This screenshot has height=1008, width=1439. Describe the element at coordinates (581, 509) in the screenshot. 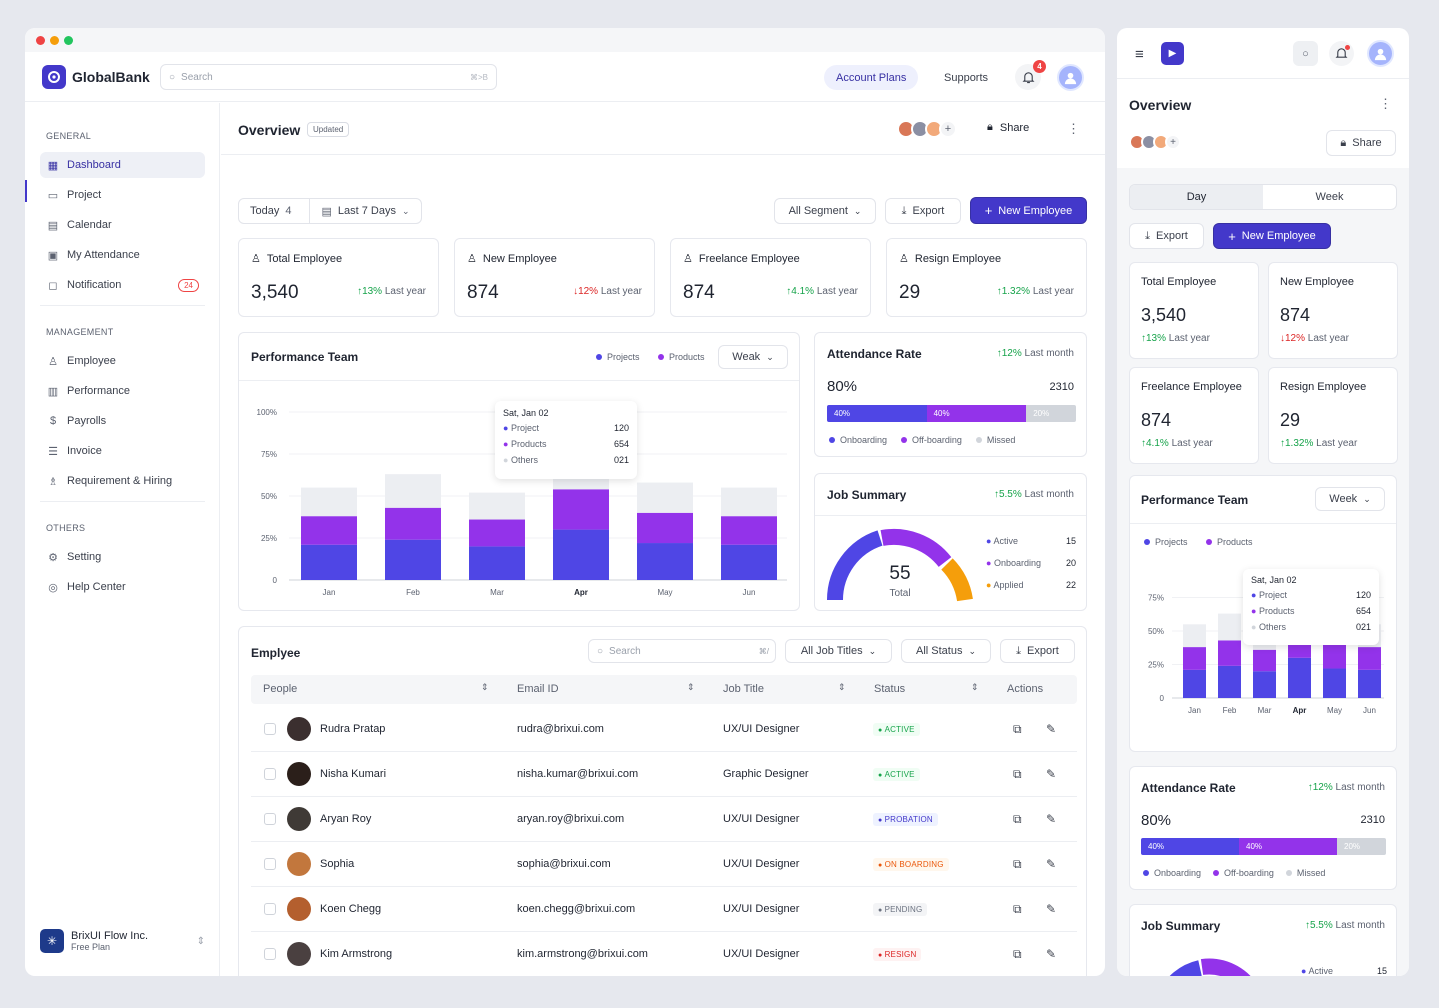

I see `bar-products-apr` at that location.